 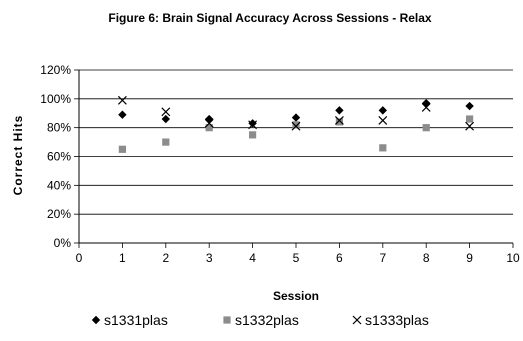 What do you see at coordinates (55, 70) in the screenshot?
I see `y-tick-label: 120%` at bounding box center [55, 70].